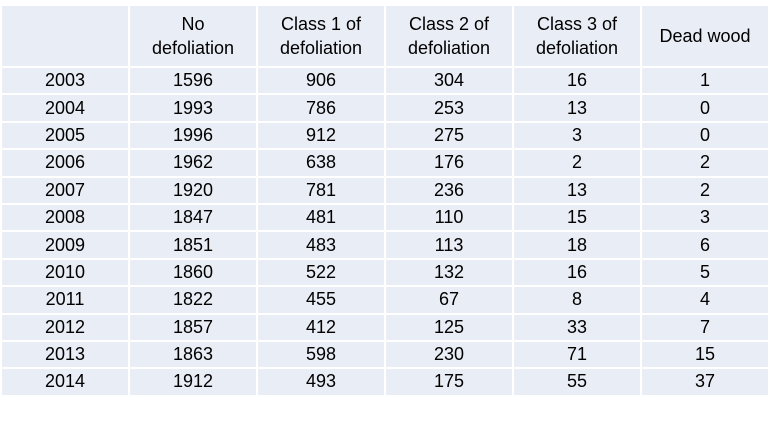 This screenshot has width=768, height=428. I want to click on value-cell: 481, so click(321, 217).